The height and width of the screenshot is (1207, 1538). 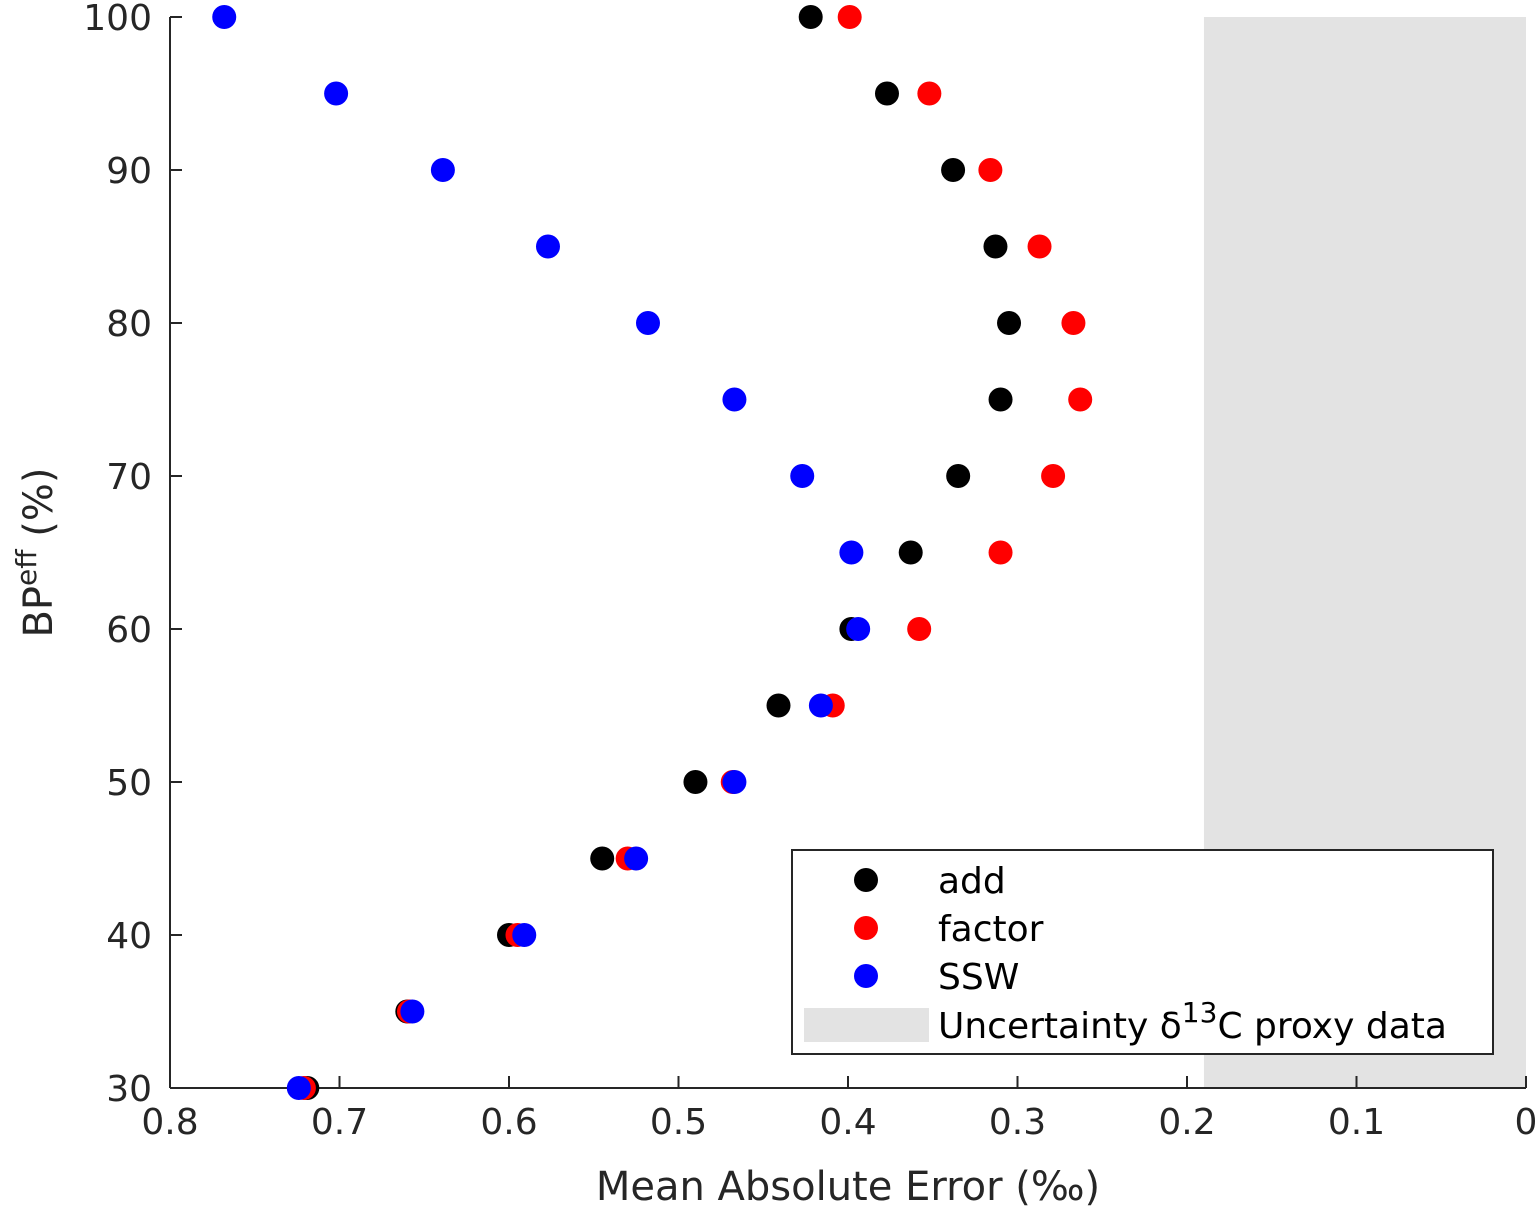 I want to click on legend-uncertainty-main: Uncertainty δ, so click(x=1060, y=1026).